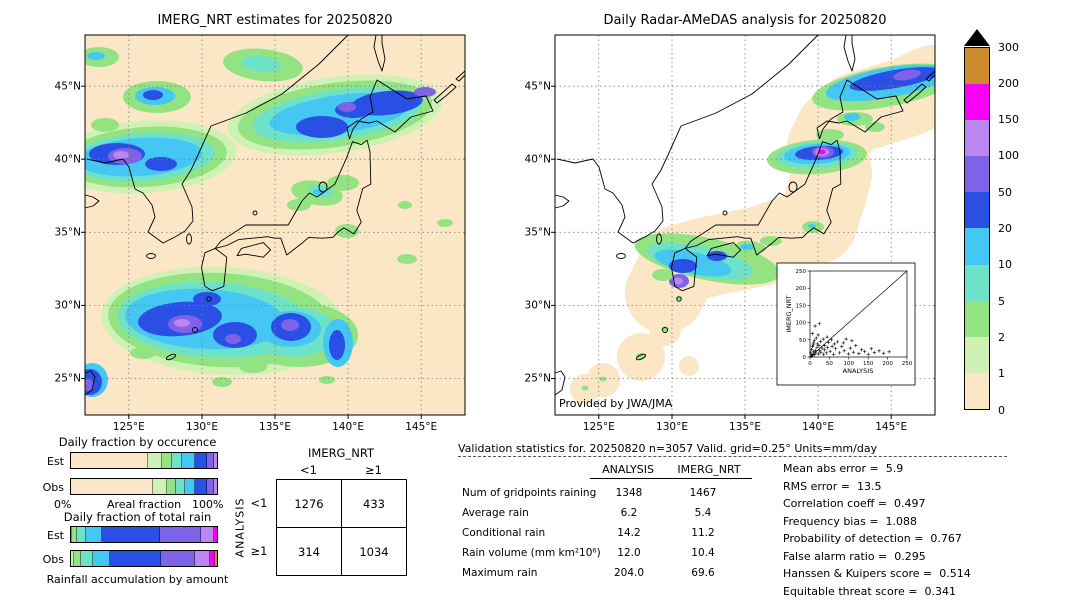 The height and width of the screenshot is (612, 1080). Describe the element at coordinates (831, 469) in the screenshot. I see `score-label: Mean abs error =` at that location.